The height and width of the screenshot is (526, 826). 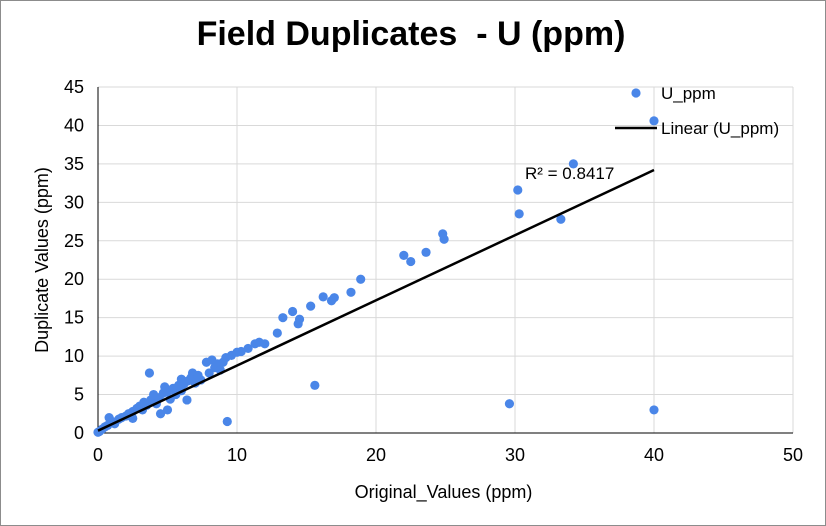 I want to click on y-tick-label: 25, so click(x=74, y=241).